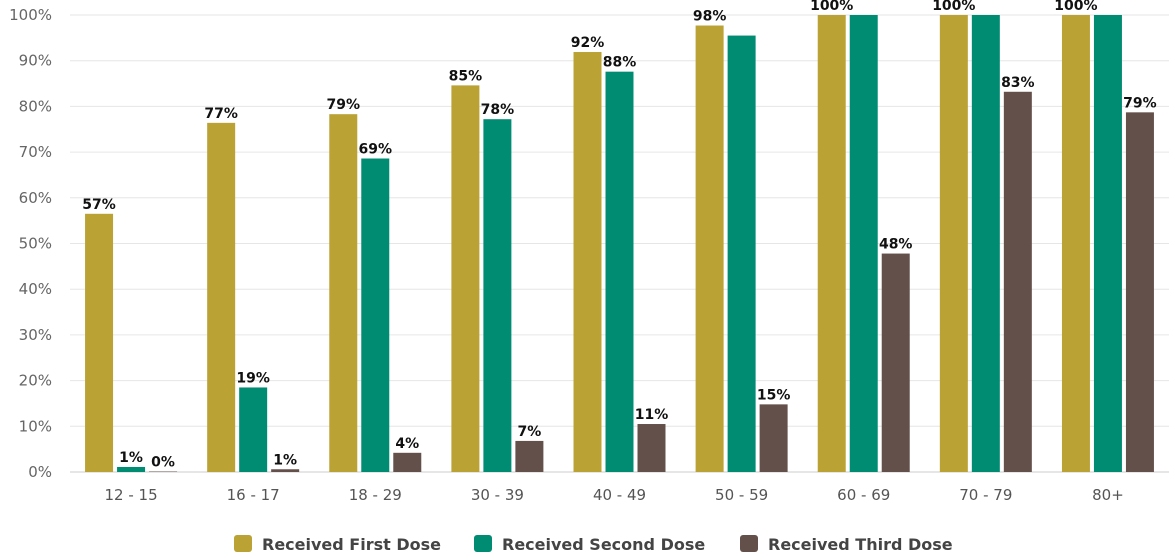  What do you see at coordinates (619, 495) in the screenshot?
I see `x-tick-label: 40 - 49` at bounding box center [619, 495].